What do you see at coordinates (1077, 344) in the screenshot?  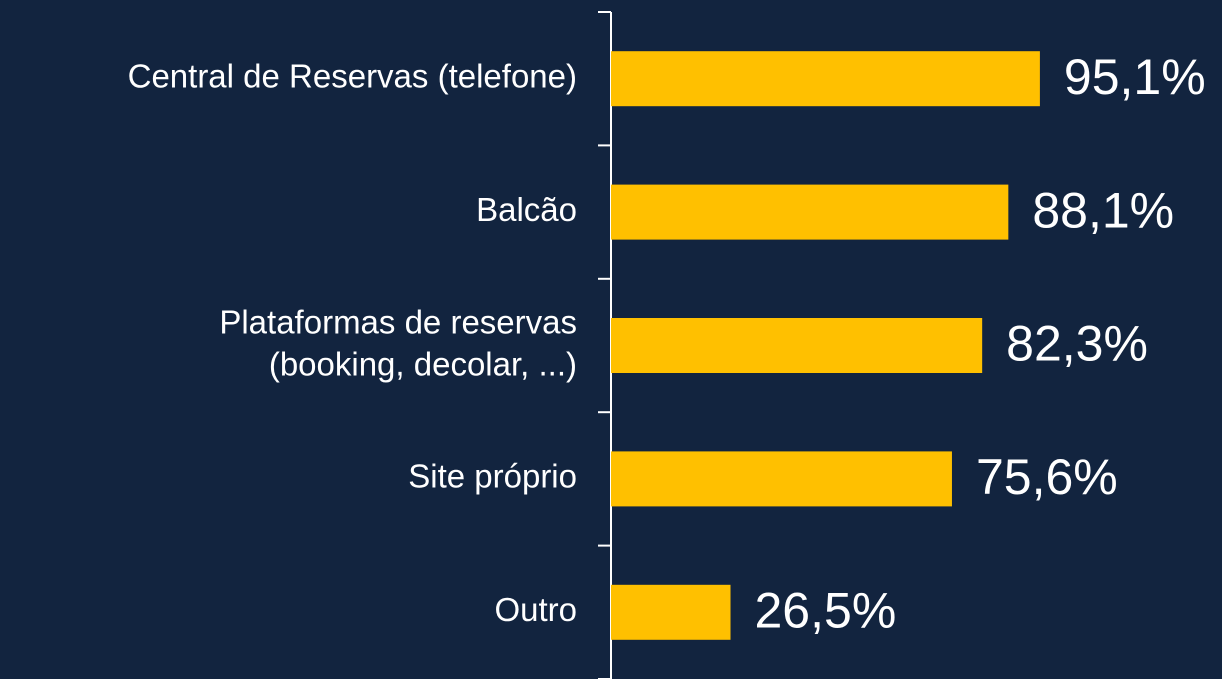 I see `data-label: 82,3%` at bounding box center [1077, 344].